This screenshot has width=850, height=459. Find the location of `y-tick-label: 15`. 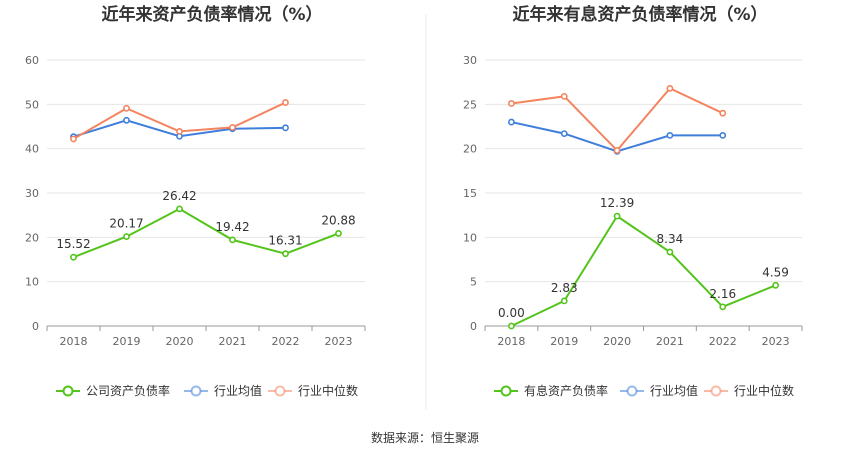

y-tick-label: 15 is located at coordinates (470, 193).